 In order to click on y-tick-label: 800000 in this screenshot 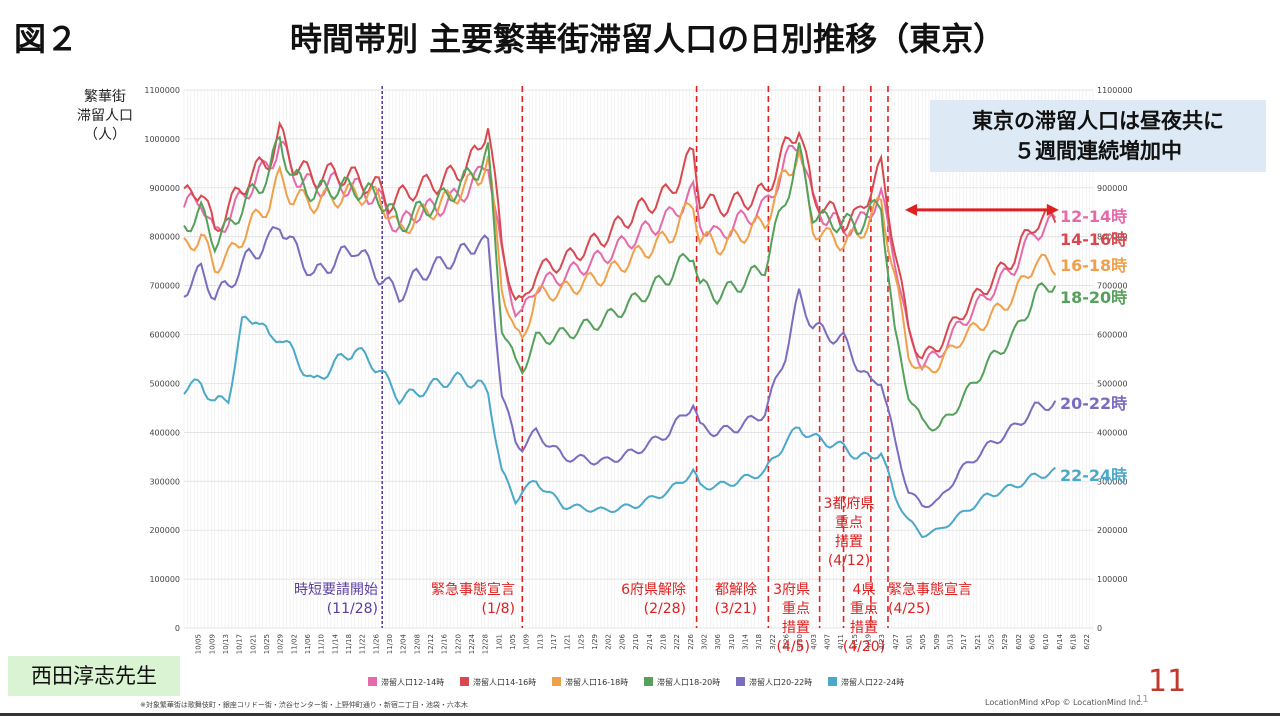, I will do `click(164, 237)`.